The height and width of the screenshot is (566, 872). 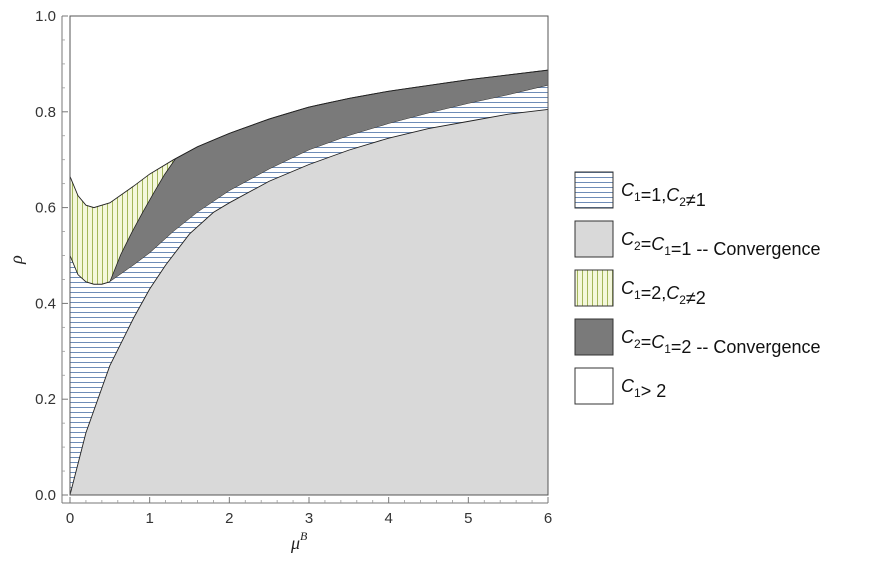 What do you see at coordinates (594, 386) in the screenshot?
I see `legend-swatch-c1_gt2` at bounding box center [594, 386].